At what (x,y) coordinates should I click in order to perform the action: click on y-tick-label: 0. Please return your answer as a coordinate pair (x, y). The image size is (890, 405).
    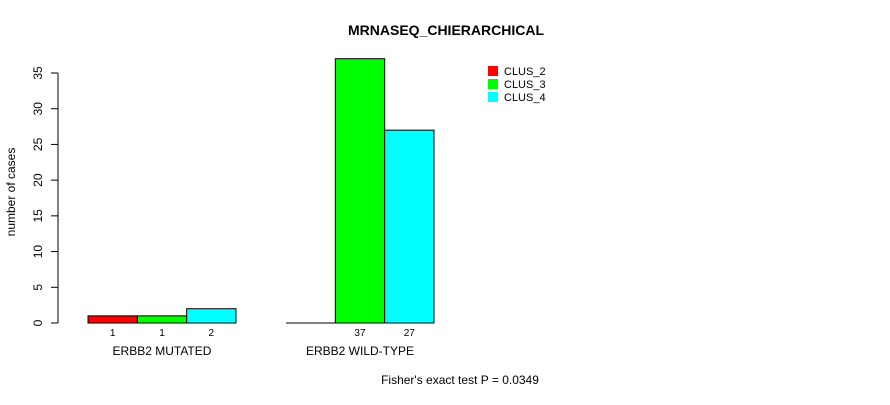
    Looking at the image, I should click on (38, 322).